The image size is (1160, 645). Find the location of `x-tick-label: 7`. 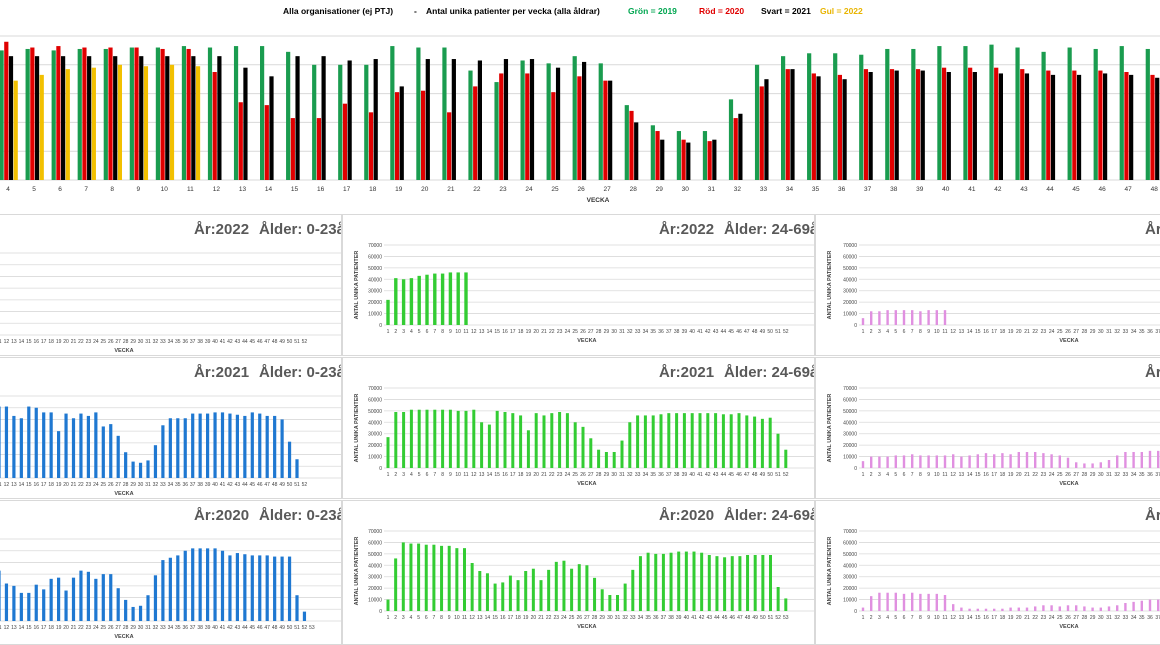

x-tick-label: 7 is located at coordinates (434, 332).